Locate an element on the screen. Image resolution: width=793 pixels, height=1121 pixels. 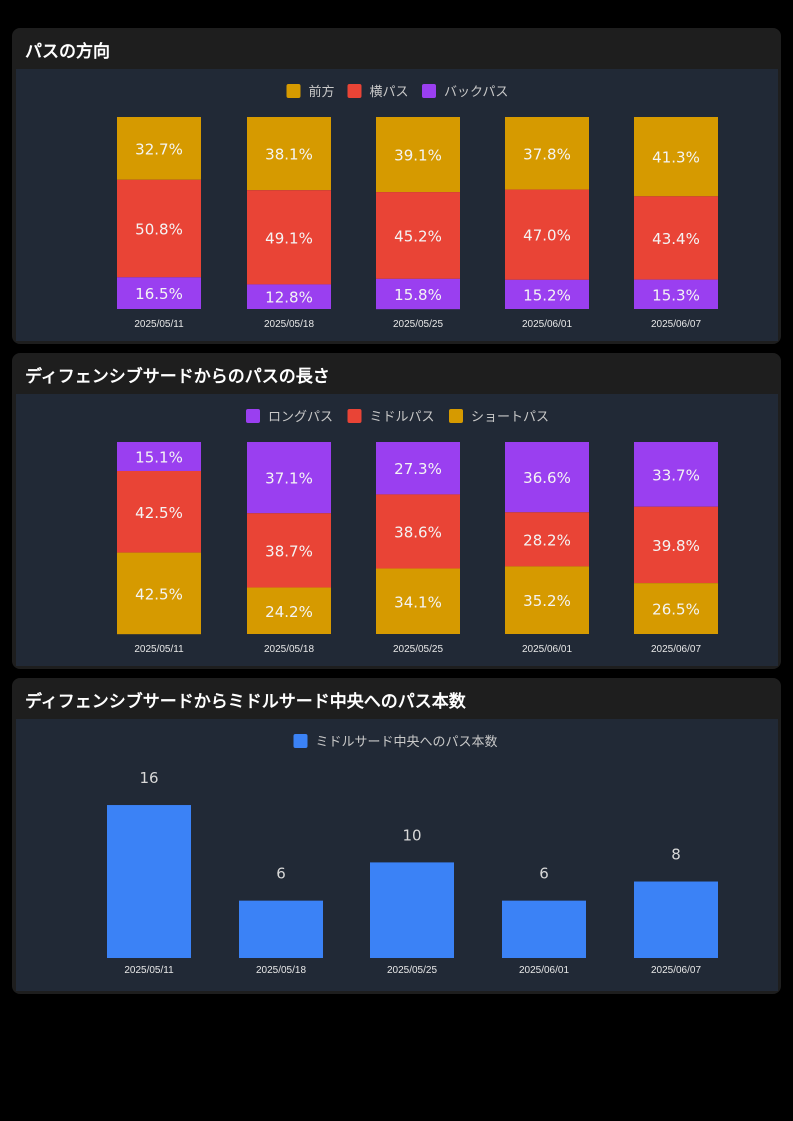
data-label: 38.7% is located at coordinates (289, 551).